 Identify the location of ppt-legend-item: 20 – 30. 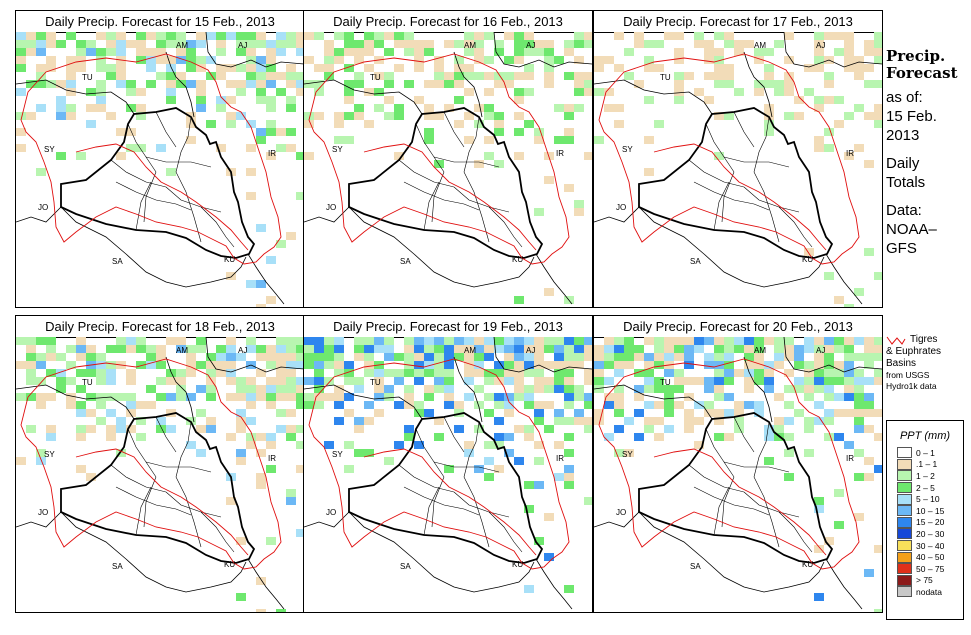
(925, 534).